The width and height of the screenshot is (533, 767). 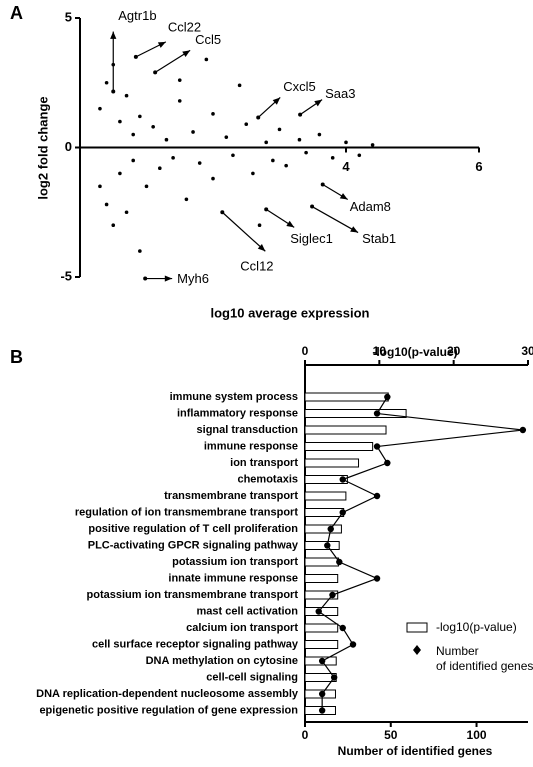 What do you see at coordinates (237, 413) in the screenshot?
I see `category-label: inflammatory response` at bounding box center [237, 413].